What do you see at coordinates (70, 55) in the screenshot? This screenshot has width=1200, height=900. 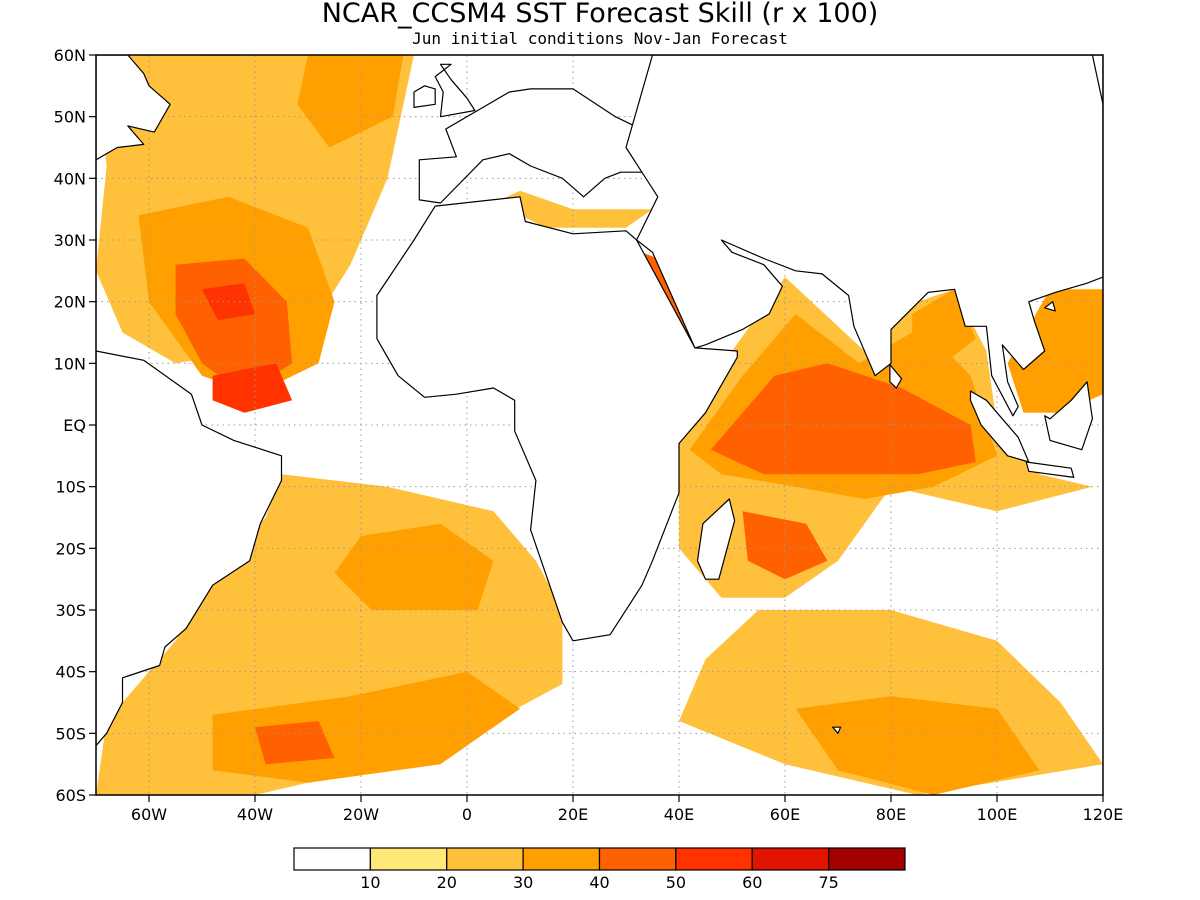 I see `y-tick-label: 60N` at bounding box center [70, 55].